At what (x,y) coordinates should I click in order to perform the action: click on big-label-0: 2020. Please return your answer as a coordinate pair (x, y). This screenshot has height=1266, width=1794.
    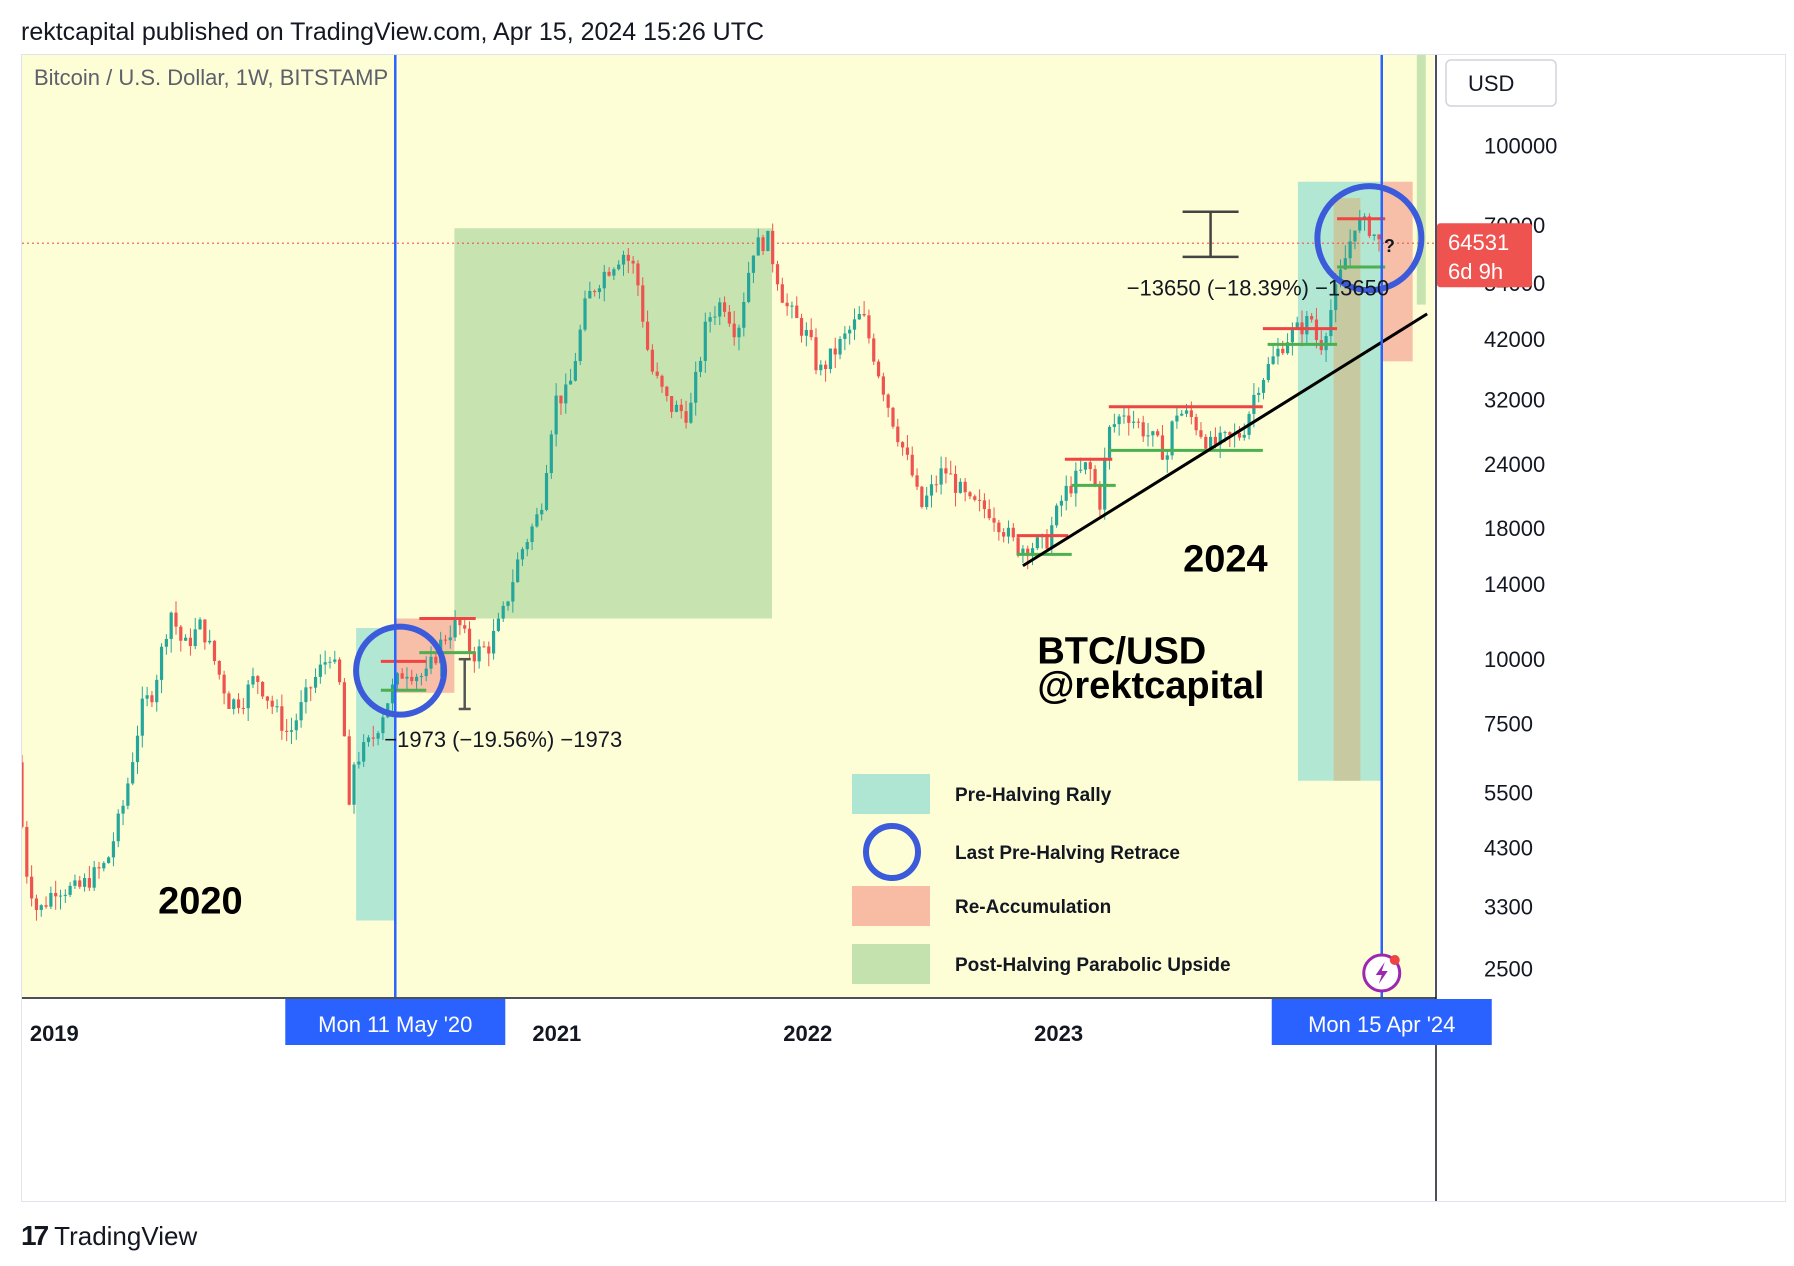
    Looking at the image, I should click on (200, 901).